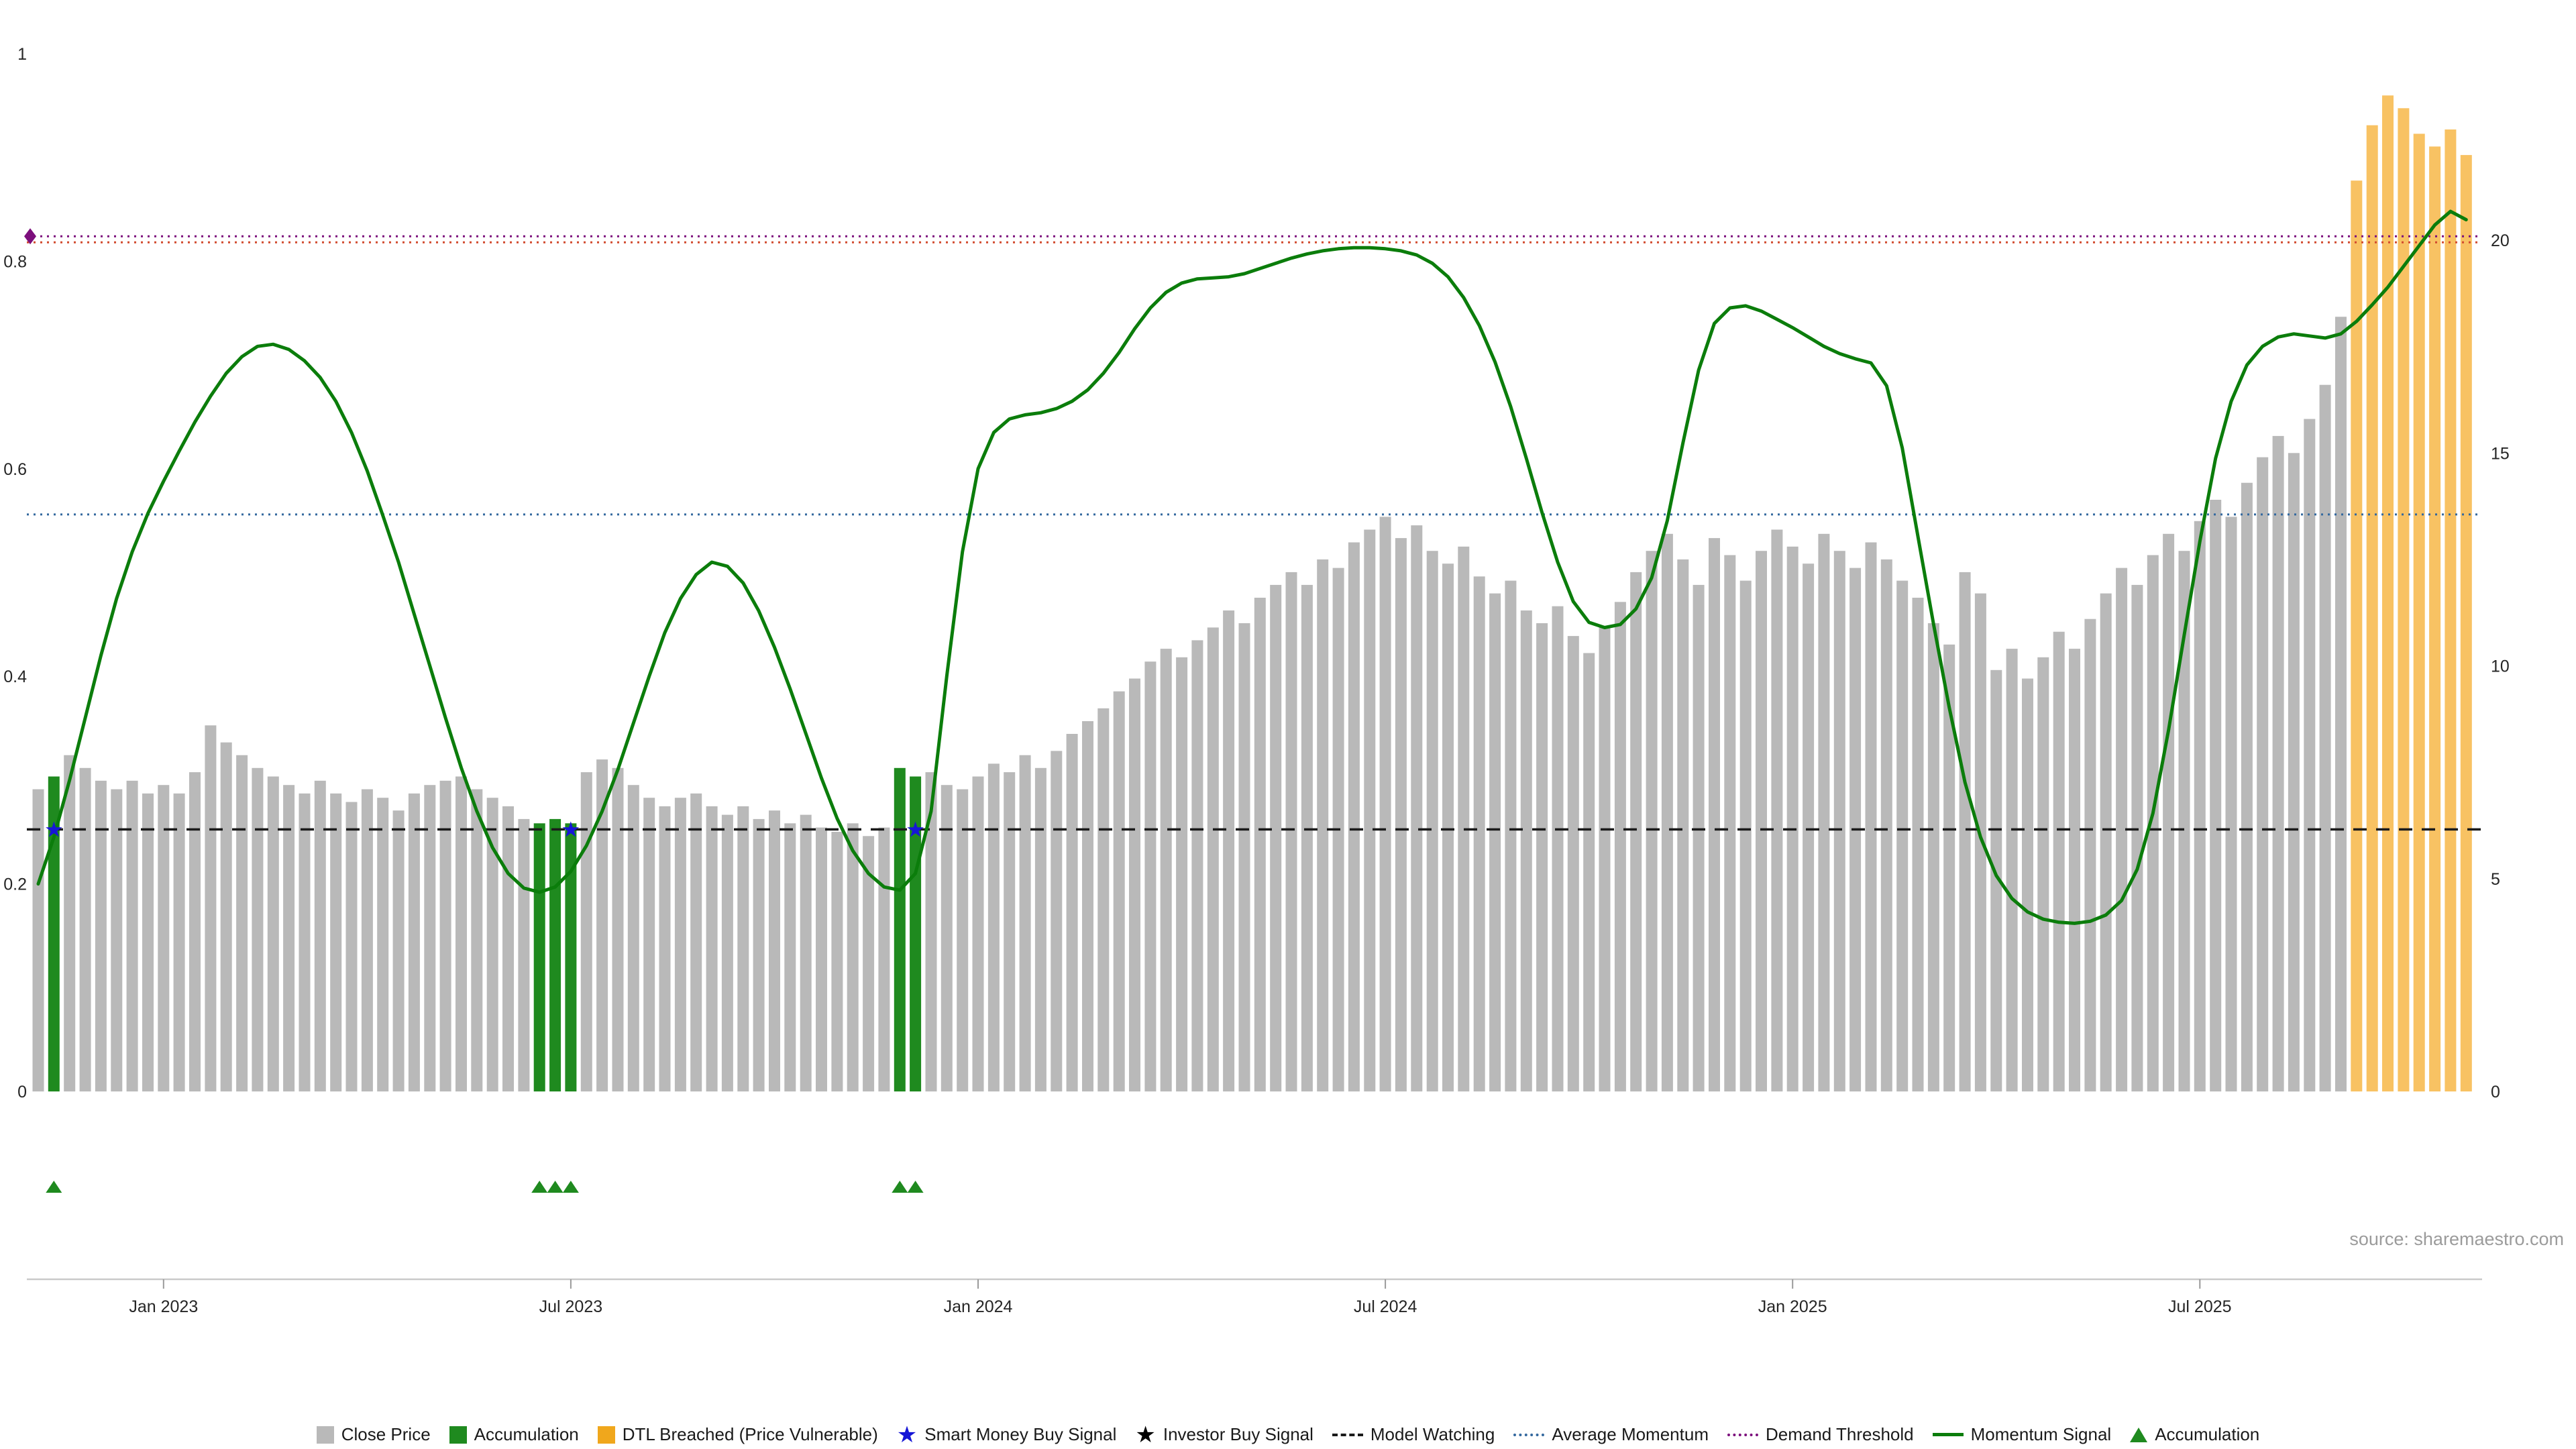  I want to click on source-credit: source: sharemaestro.com, so click(2456, 1239).